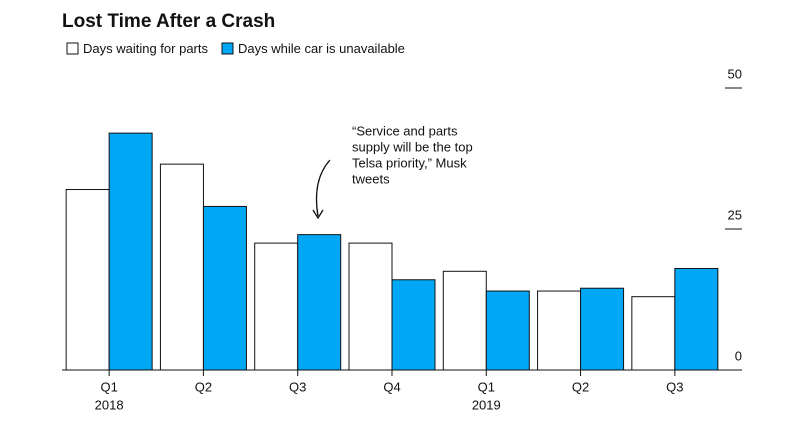  I want to click on legend-label: Days waiting for parts, so click(145, 48).